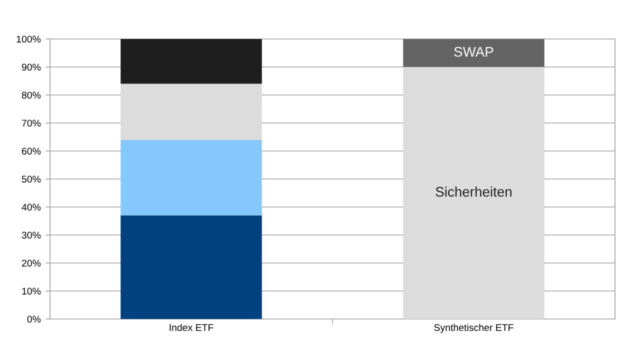 This screenshot has width=640, height=360. Describe the element at coordinates (31, 67) in the screenshot. I see `y-tick-label: 90%` at that location.